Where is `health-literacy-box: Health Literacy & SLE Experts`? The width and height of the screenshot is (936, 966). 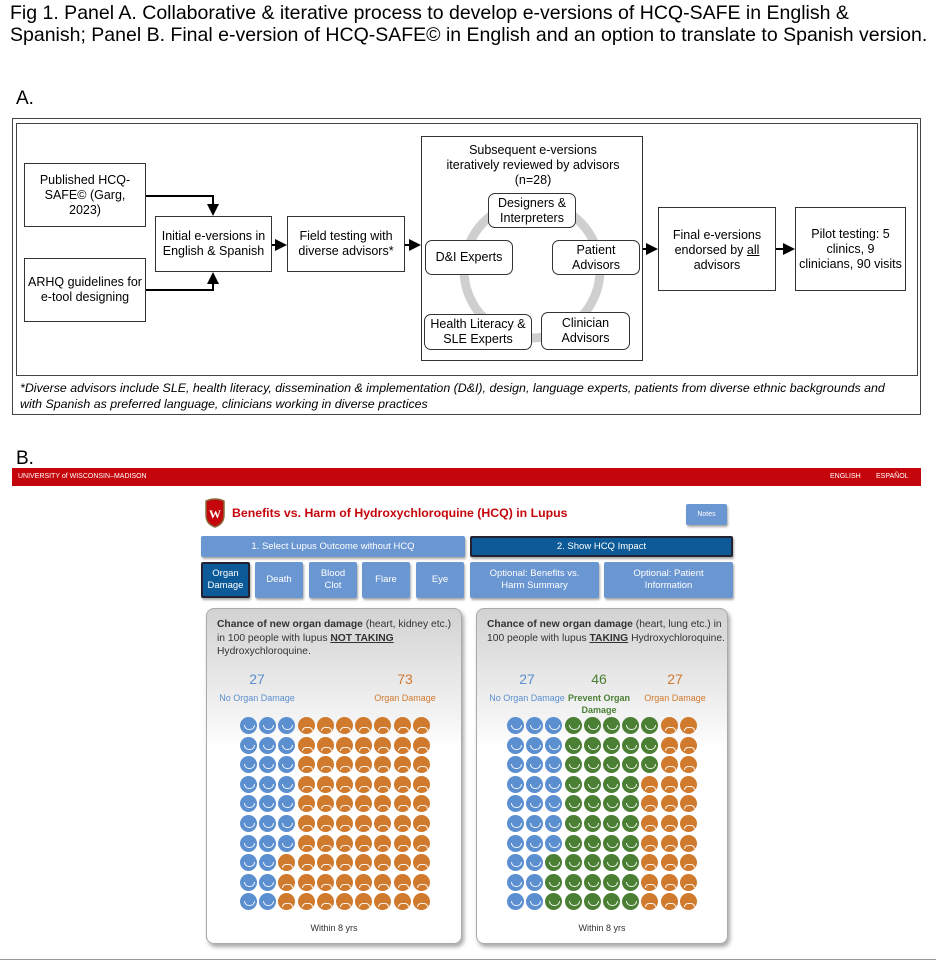 health-literacy-box: Health Literacy & SLE Experts is located at coordinates (478, 332).